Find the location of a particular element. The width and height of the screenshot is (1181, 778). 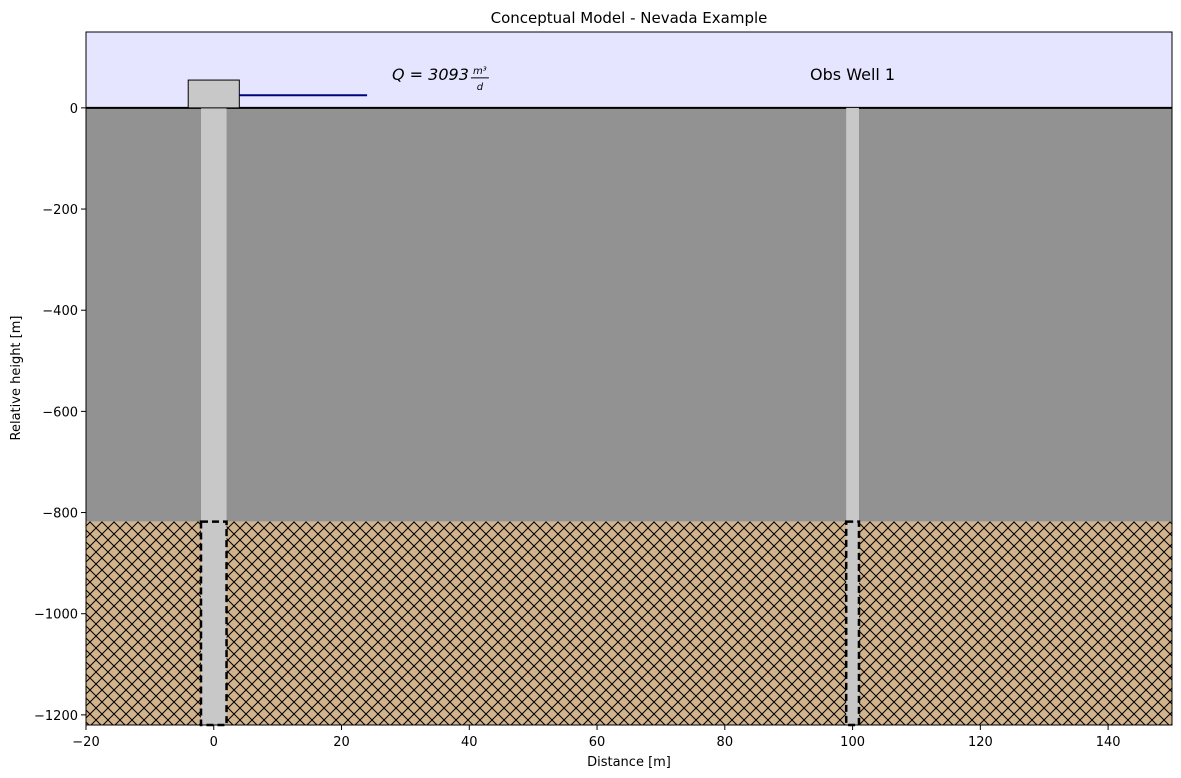

x-tick-label: 20 is located at coordinates (341, 742).